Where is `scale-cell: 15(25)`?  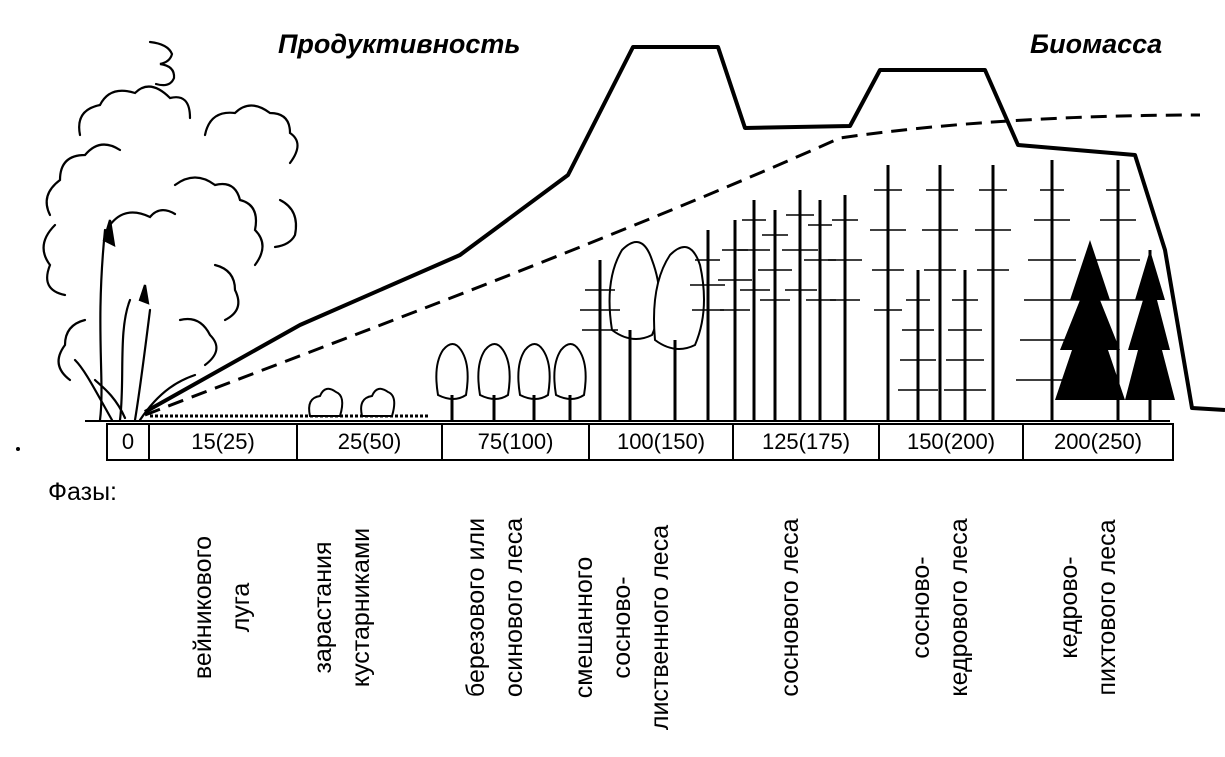
scale-cell: 15(25) is located at coordinates (224, 442).